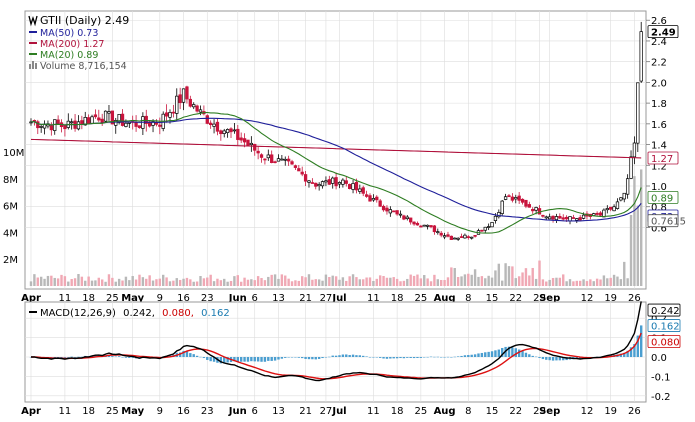 The image size is (695, 422). Describe the element at coordinates (610, 298) in the screenshot. I see `date-tick-label: 19` at that location.